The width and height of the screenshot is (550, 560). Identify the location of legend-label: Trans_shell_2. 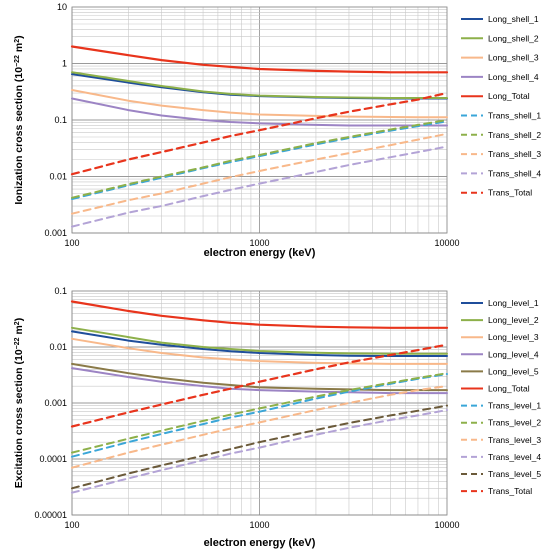
(514, 135).